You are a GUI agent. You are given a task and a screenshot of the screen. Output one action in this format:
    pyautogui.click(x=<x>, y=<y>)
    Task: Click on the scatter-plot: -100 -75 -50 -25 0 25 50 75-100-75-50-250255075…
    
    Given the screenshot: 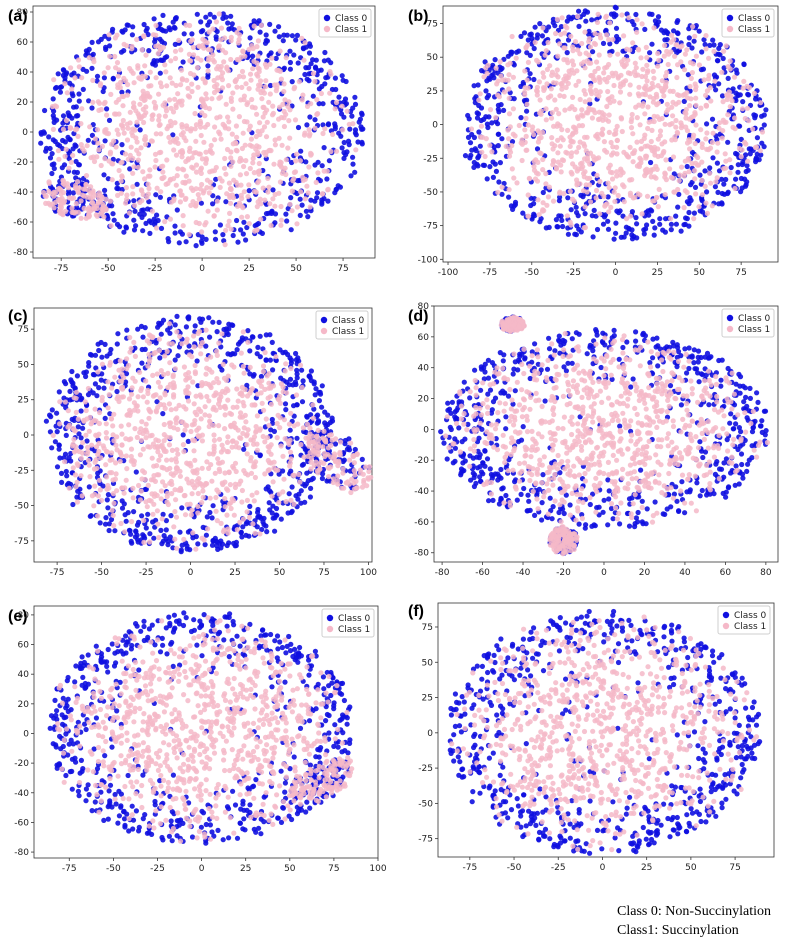 What is the action you would take?
    pyautogui.click(x=598, y=141)
    